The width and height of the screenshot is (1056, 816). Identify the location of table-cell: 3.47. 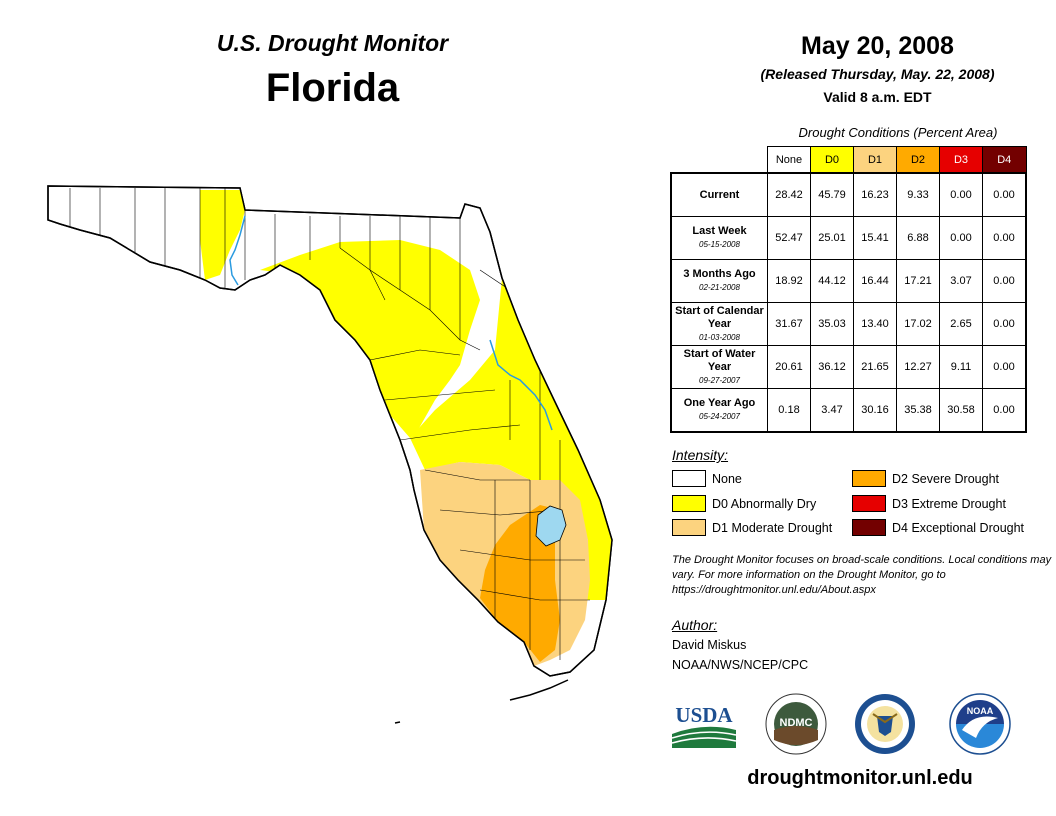
(832, 410).